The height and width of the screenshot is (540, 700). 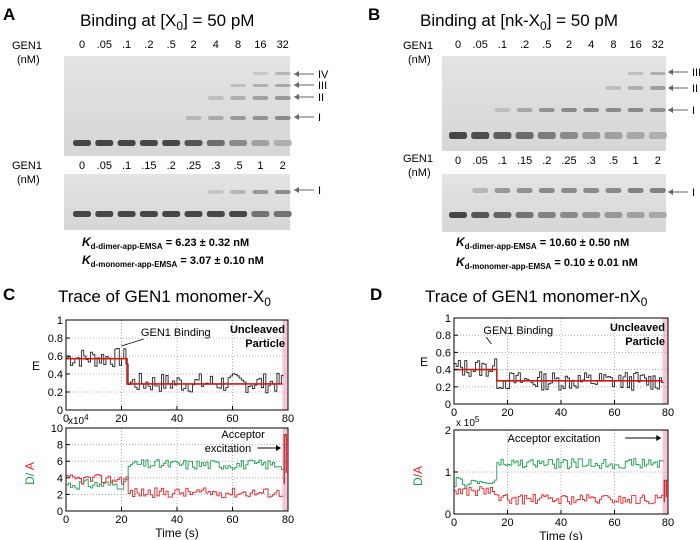 I want to click on gel-b-top-row-unit: (nM), so click(x=419, y=60).